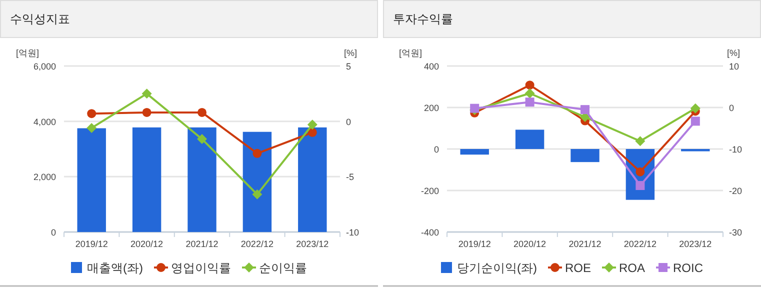 The height and width of the screenshot is (289, 761). Describe the element at coordinates (44, 67) in the screenshot. I see `y-tick-label: 6,000` at that location.